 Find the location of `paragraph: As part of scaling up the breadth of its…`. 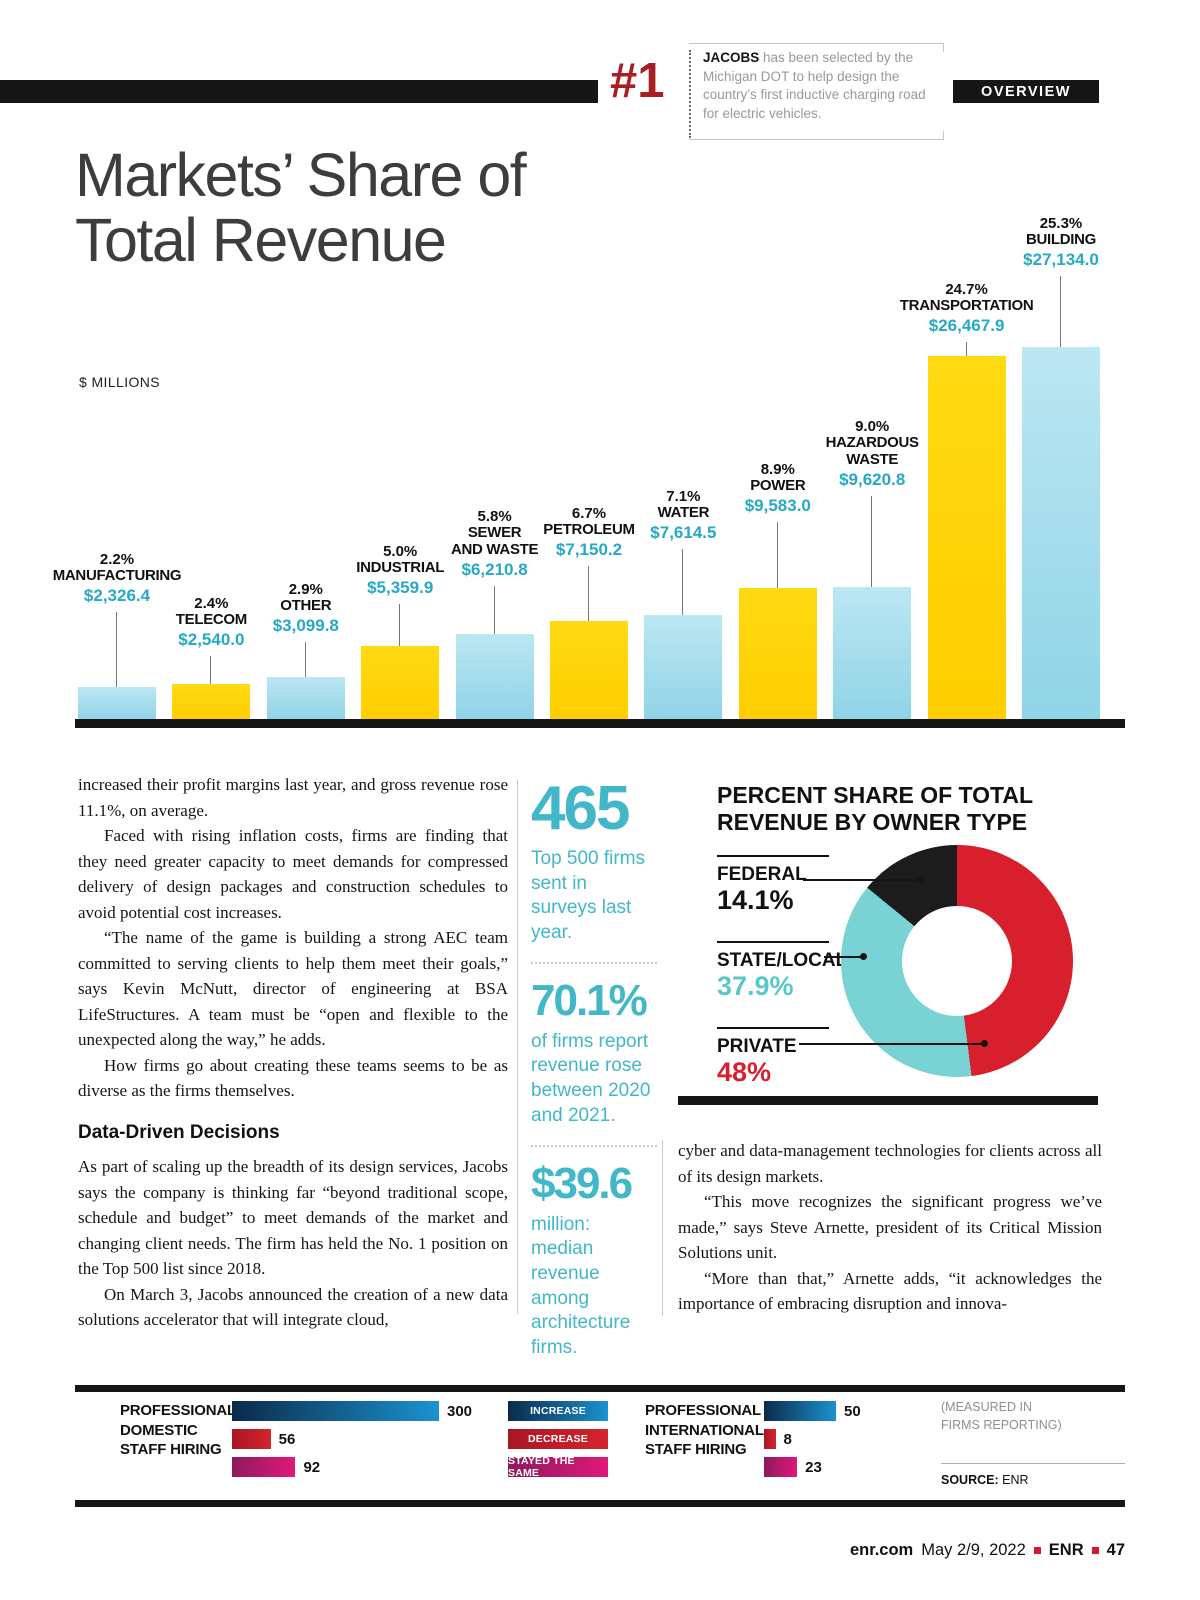

paragraph: As part of scaling up the breadth of its… is located at coordinates (293, 1217).